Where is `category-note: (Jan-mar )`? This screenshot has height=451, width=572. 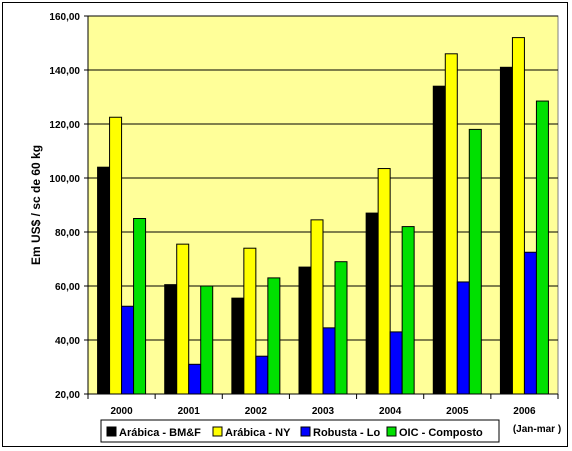 category-note: (Jan-mar ) is located at coordinates (537, 429).